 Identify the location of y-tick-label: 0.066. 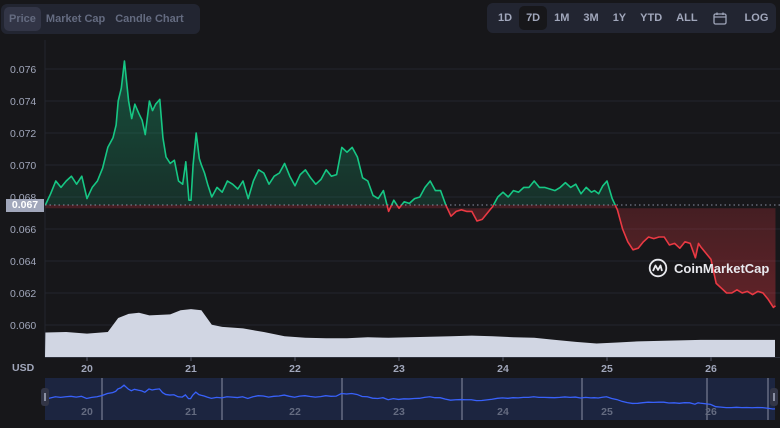
(23, 230).